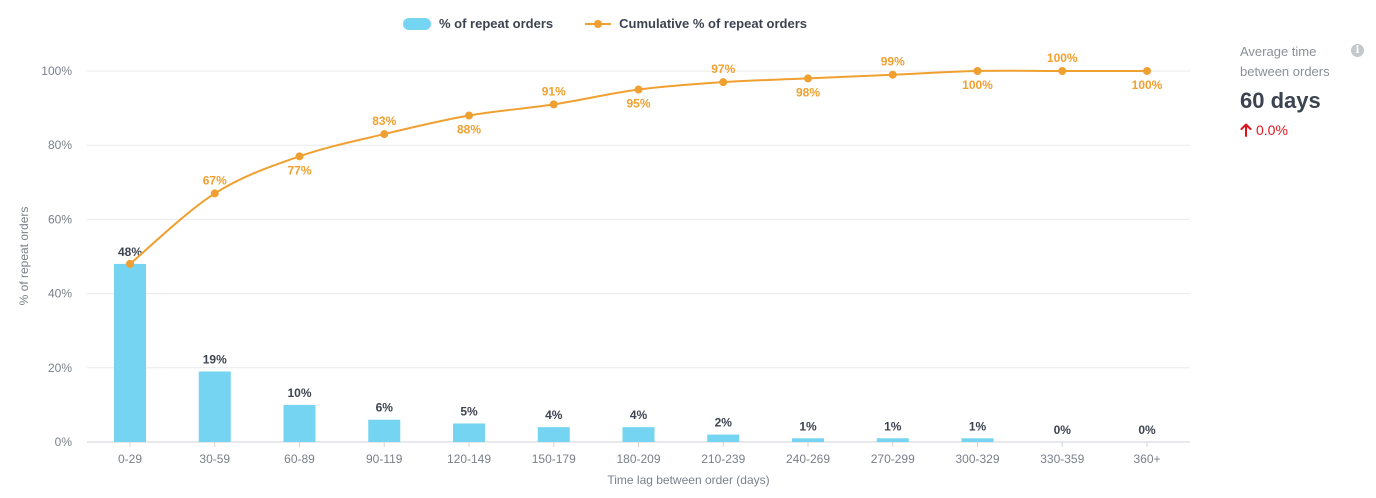 The height and width of the screenshot is (498, 1376). What do you see at coordinates (417, 23) in the screenshot?
I see `legend-swatch-bar` at bounding box center [417, 23].